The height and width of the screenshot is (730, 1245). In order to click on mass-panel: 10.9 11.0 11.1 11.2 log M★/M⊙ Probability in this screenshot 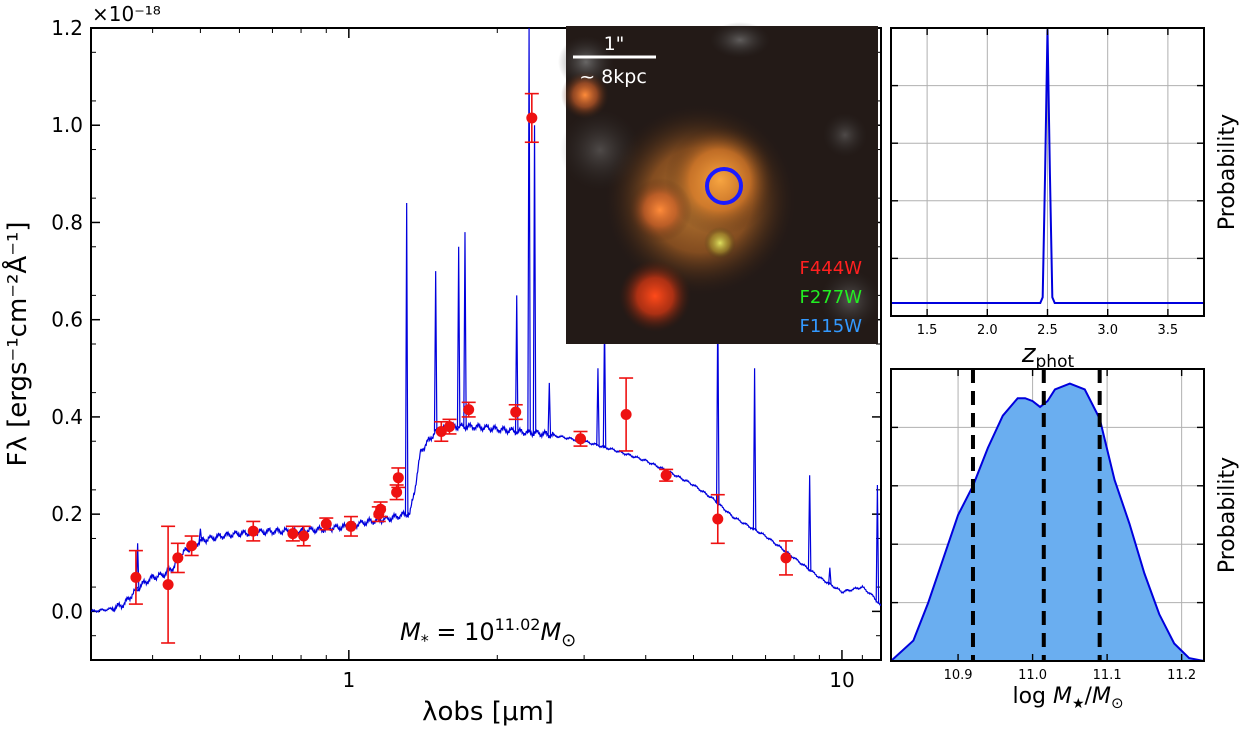, I will do `click(1065, 540)`.